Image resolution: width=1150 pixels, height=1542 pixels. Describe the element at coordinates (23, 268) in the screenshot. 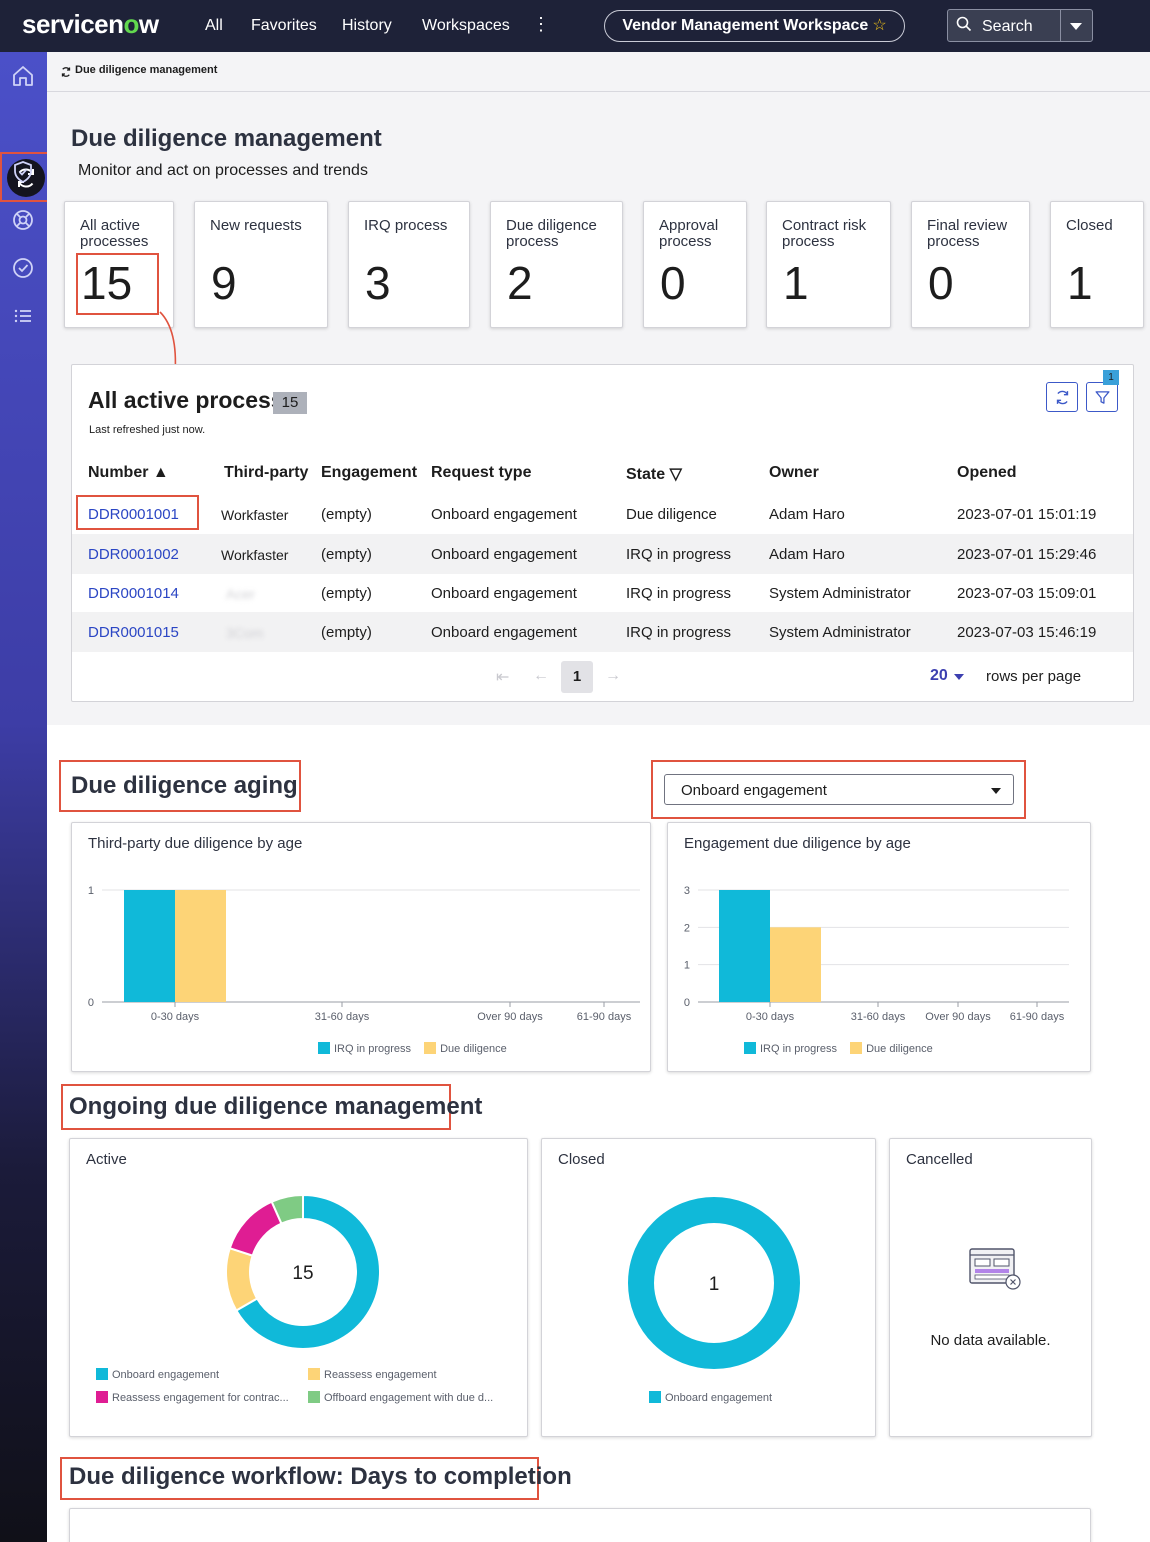

I see `check-circle-icon` at that location.